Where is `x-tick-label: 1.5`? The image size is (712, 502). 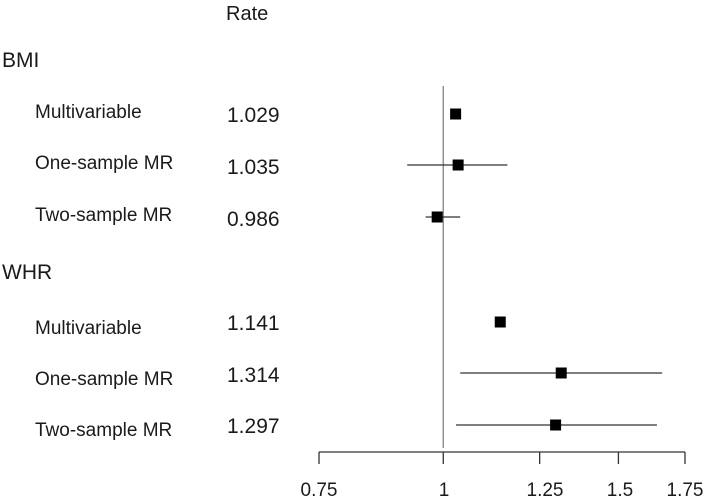
x-tick-label: 1.5 is located at coordinates (620, 490).